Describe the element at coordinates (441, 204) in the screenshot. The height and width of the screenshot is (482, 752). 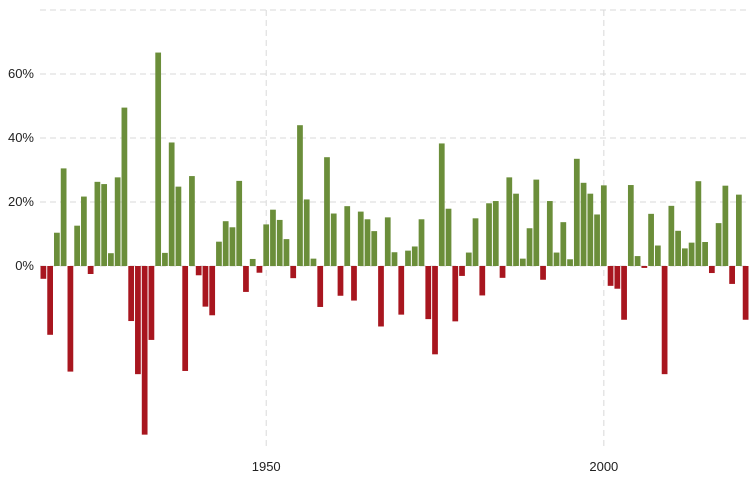
I see `bar-1976` at that location.